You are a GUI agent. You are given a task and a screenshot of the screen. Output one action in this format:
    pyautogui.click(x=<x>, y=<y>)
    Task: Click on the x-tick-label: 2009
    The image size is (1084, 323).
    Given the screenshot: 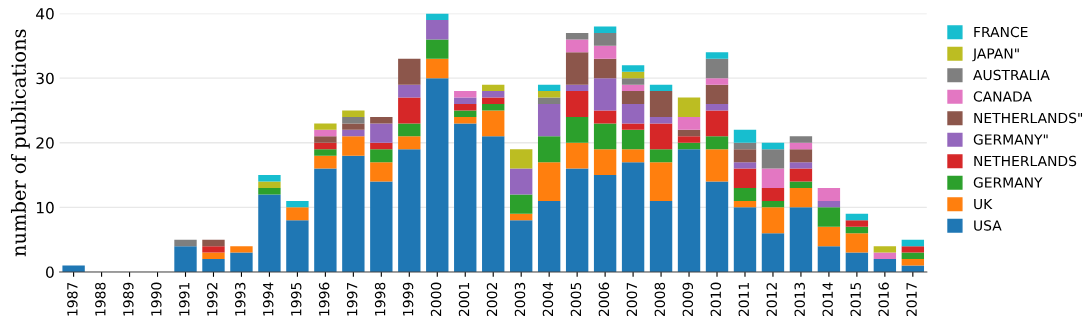 What is the action you would take?
    pyautogui.click(x=688, y=299)
    